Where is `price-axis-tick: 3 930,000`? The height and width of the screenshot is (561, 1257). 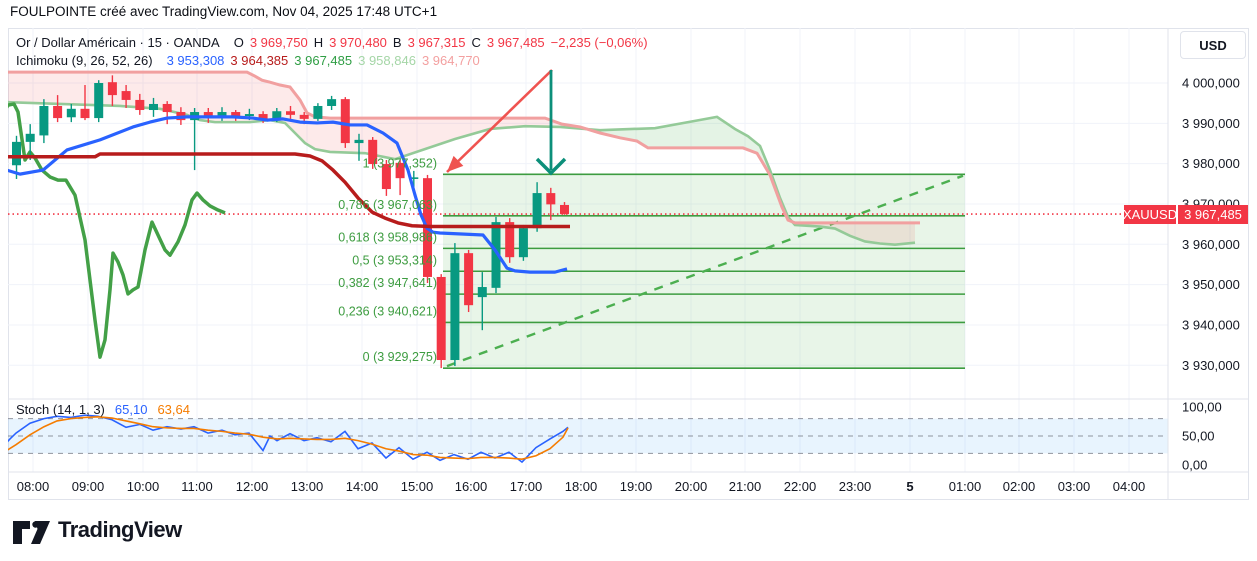
price-axis-tick: 3 930,000 is located at coordinates (1211, 365).